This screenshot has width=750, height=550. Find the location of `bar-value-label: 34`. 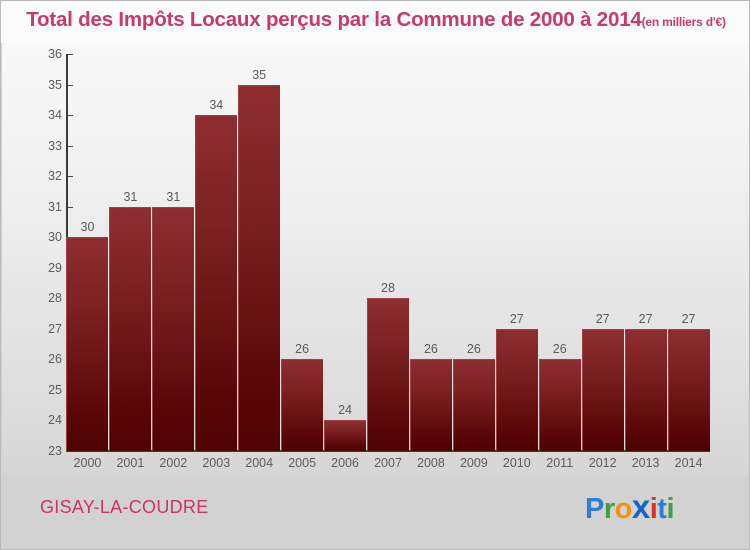

bar-value-label: 34 is located at coordinates (216, 105).